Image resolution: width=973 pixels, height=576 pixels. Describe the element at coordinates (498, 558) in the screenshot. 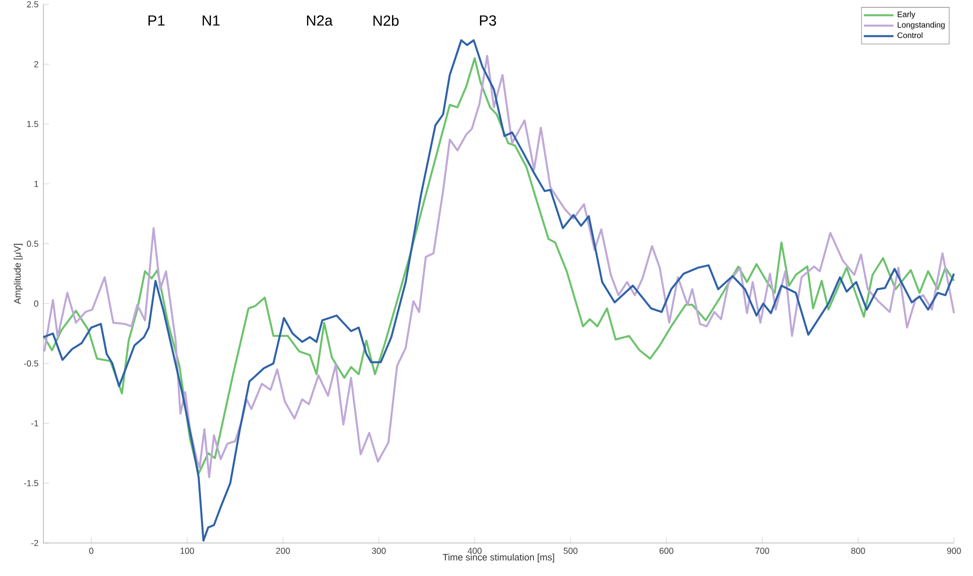

I see `x-axis-title: Time since stimulation [ms]` at that location.